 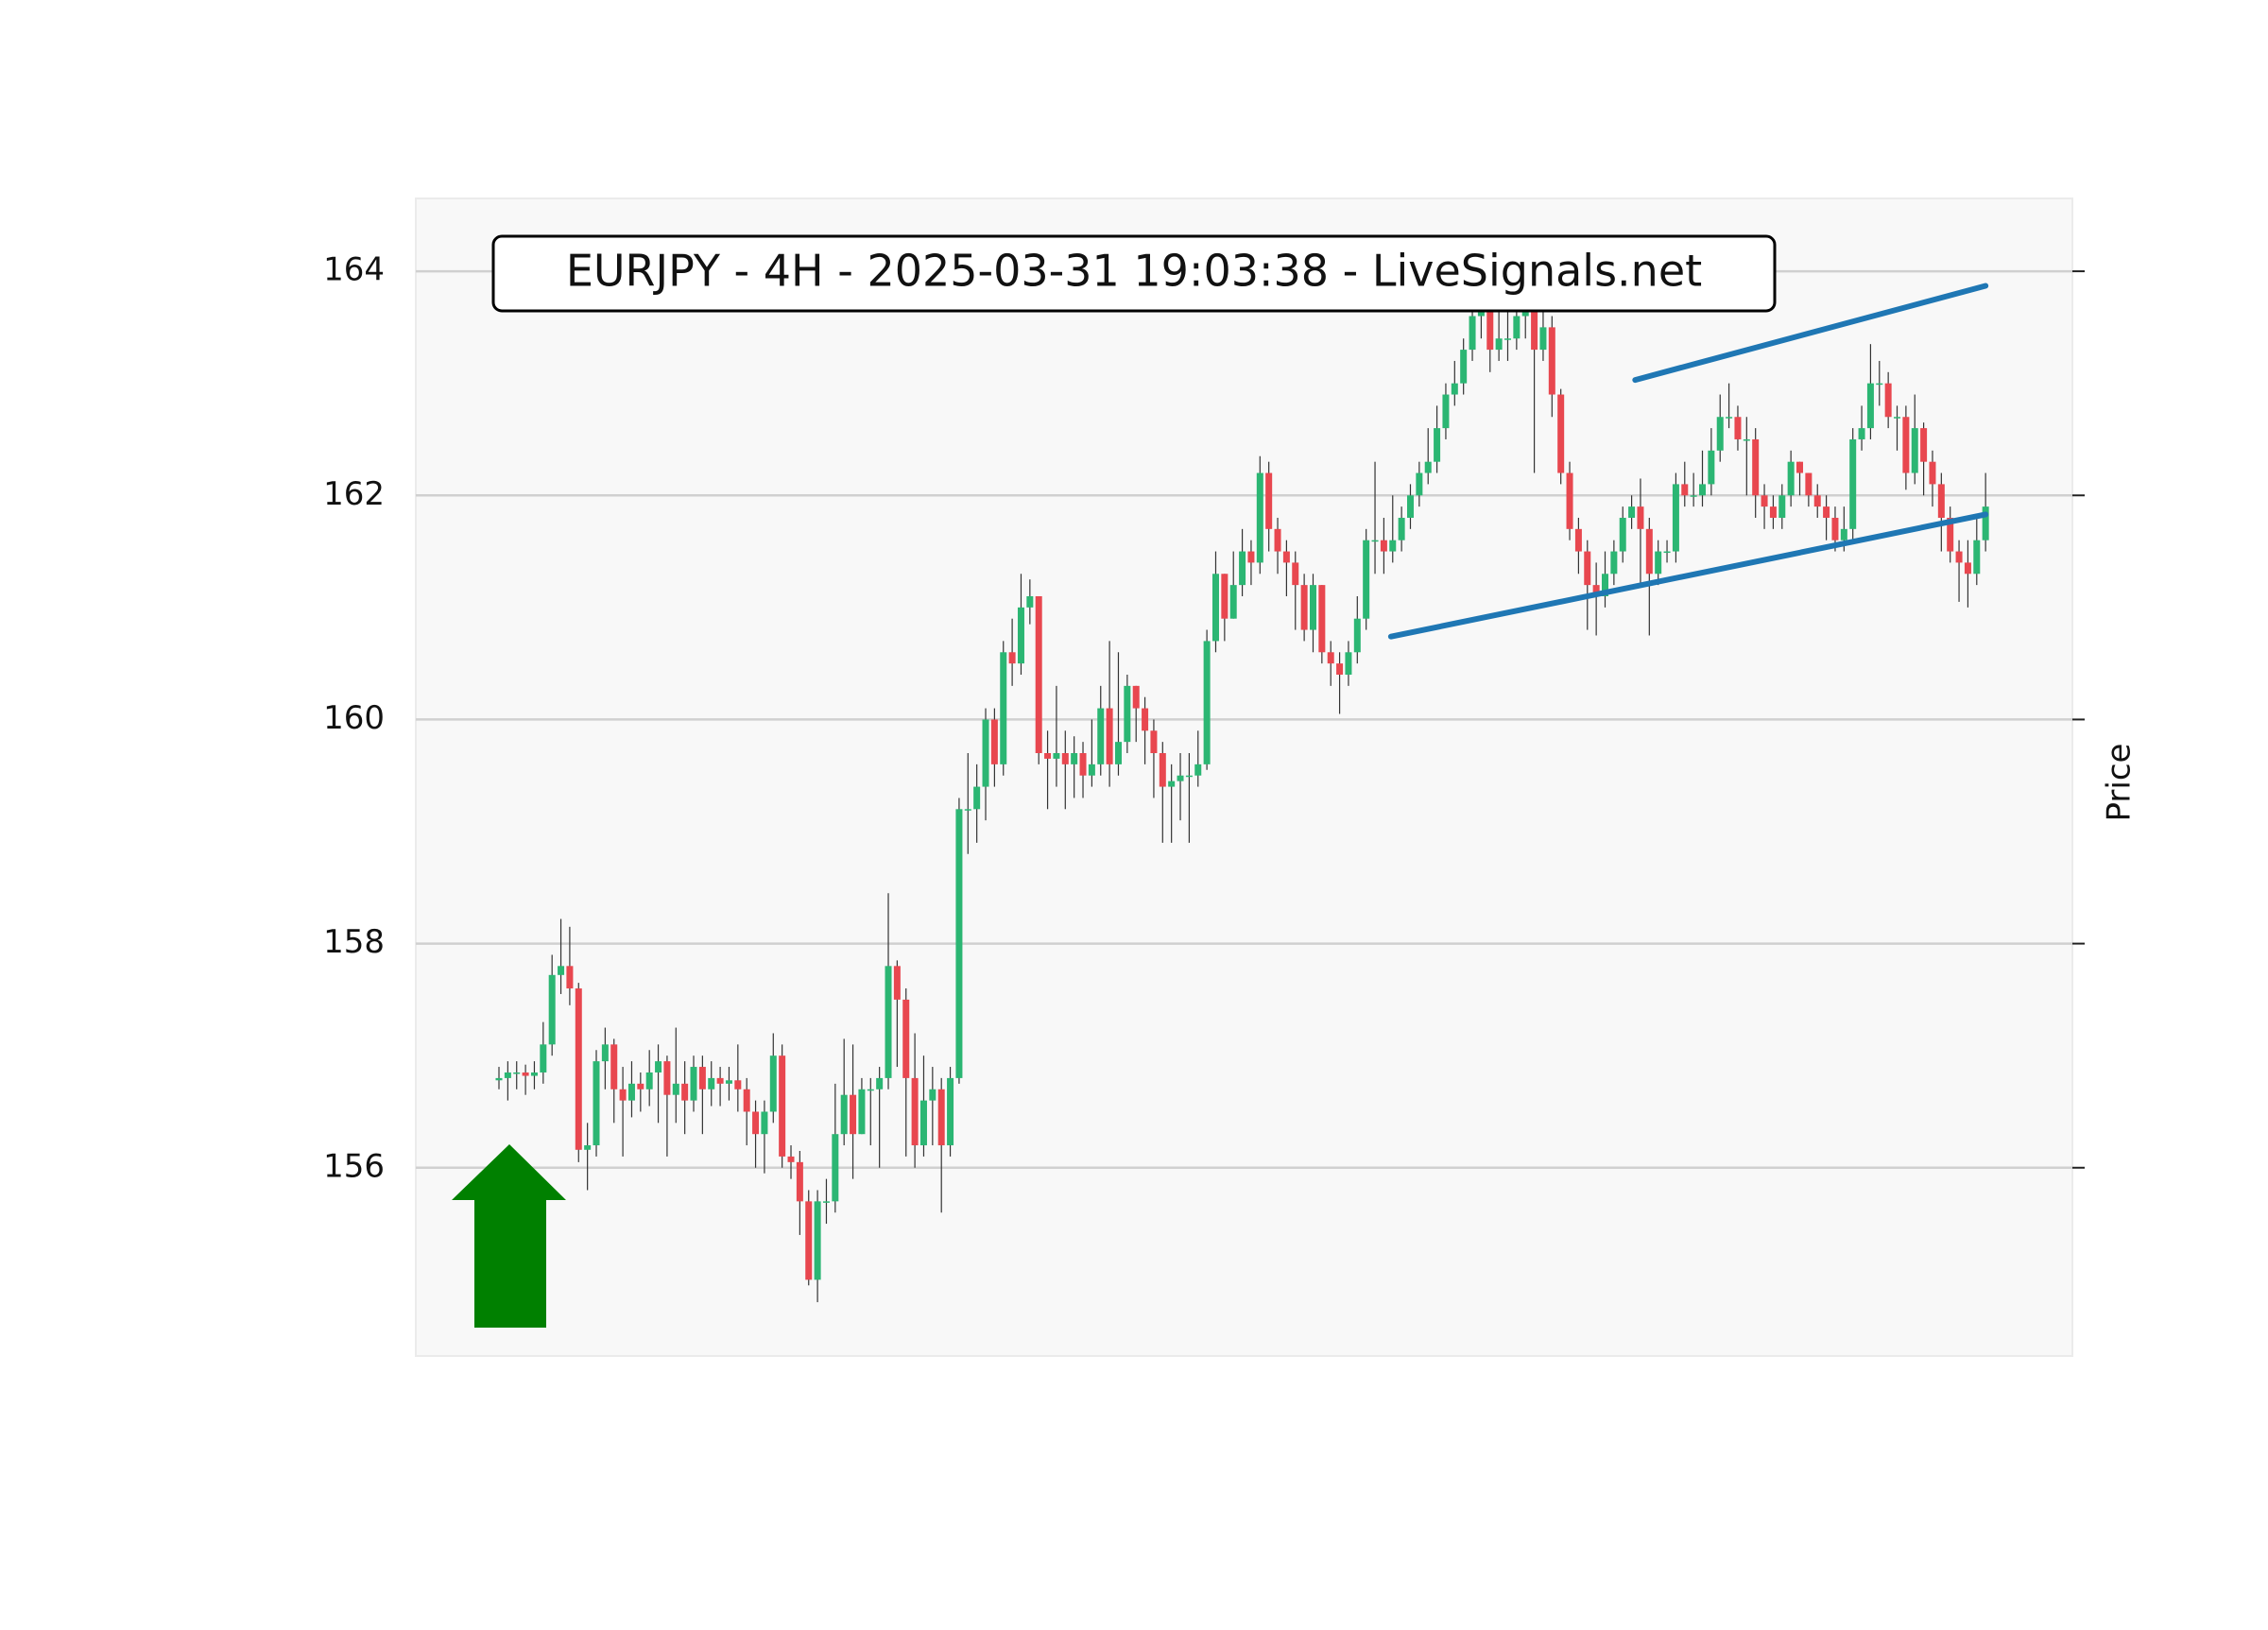 I want to click on trend-line, so click(x=1810, y=334).